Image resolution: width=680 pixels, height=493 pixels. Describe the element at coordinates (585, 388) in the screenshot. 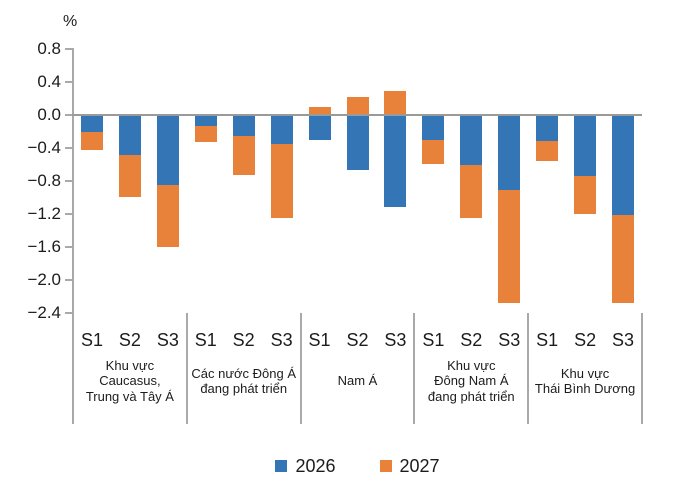

I see `group-label-line: Thái Bình Dương` at that location.